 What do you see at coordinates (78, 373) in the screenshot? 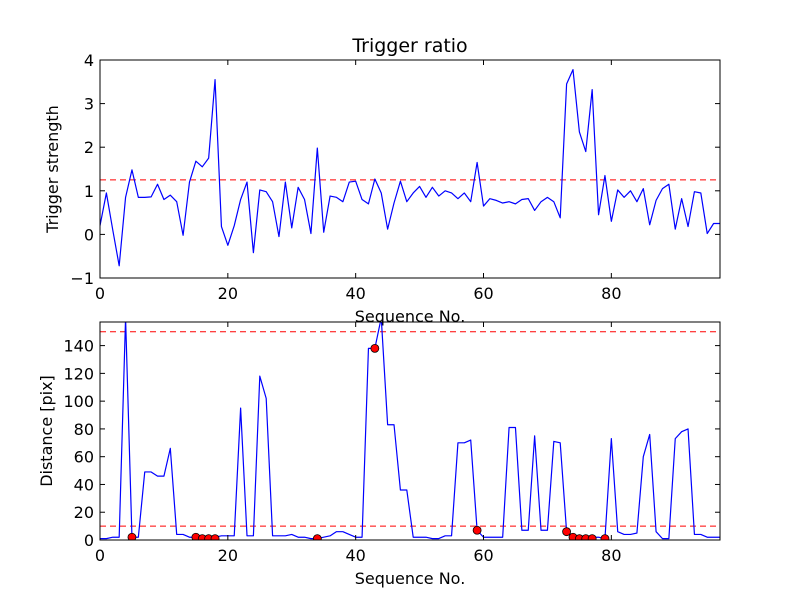
I see `y-tick-label: 120` at bounding box center [78, 373].